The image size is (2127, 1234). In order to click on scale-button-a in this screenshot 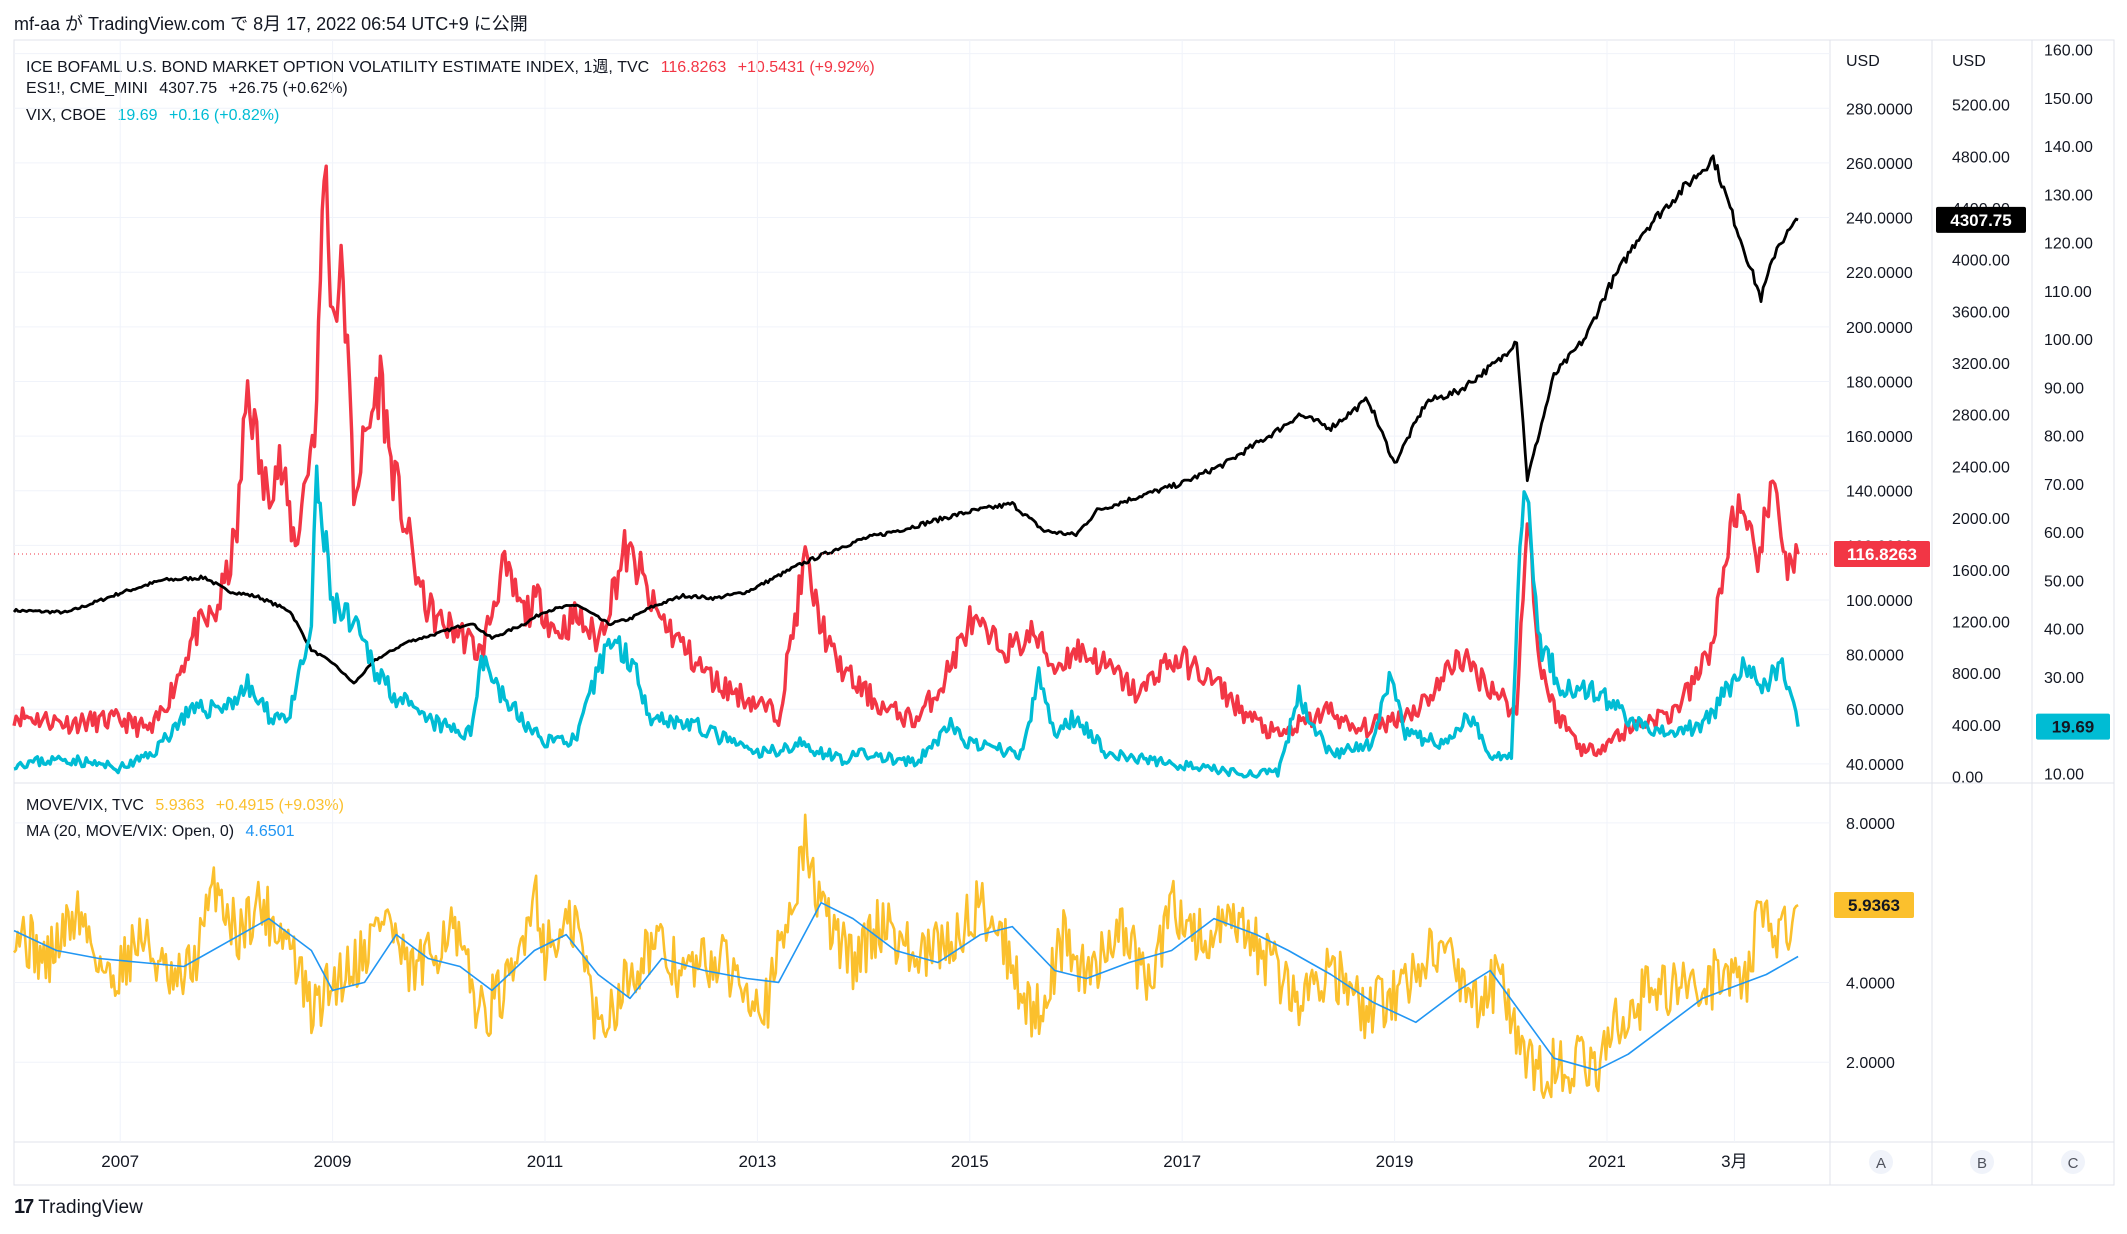, I will do `click(1881, 1162)`.